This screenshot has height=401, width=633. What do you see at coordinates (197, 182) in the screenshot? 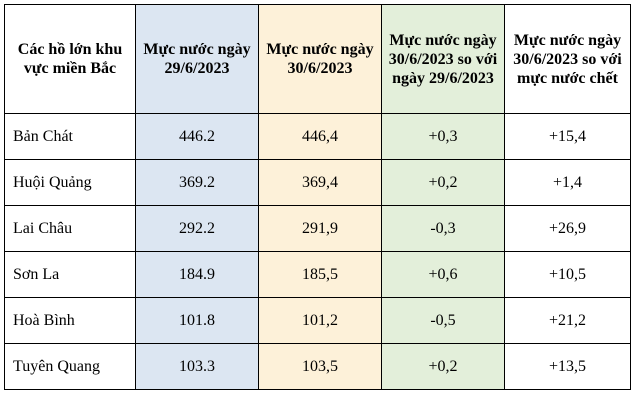
I see `cell: 369.2` at bounding box center [197, 182].